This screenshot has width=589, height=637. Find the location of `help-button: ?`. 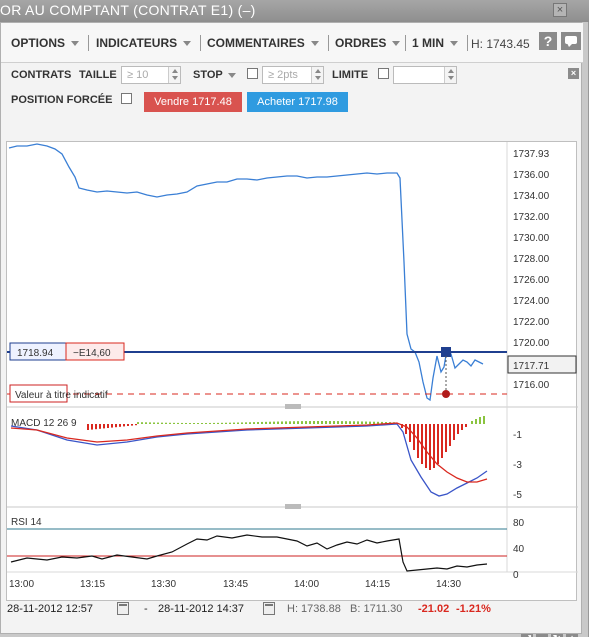

help-button: ? is located at coordinates (548, 41).